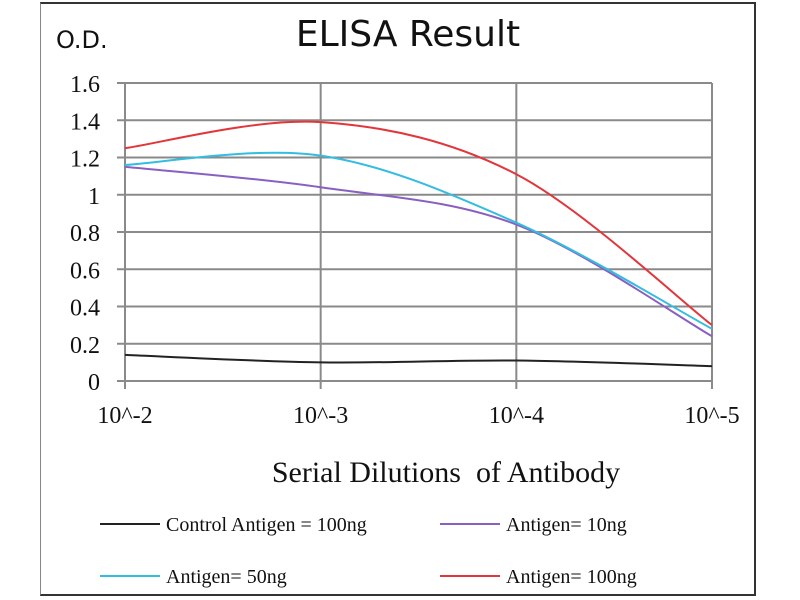 This screenshot has height=600, width=800. What do you see at coordinates (85, 122) in the screenshot?
I see `y-tick-label: 1.4` at bounding box center [85, 122].